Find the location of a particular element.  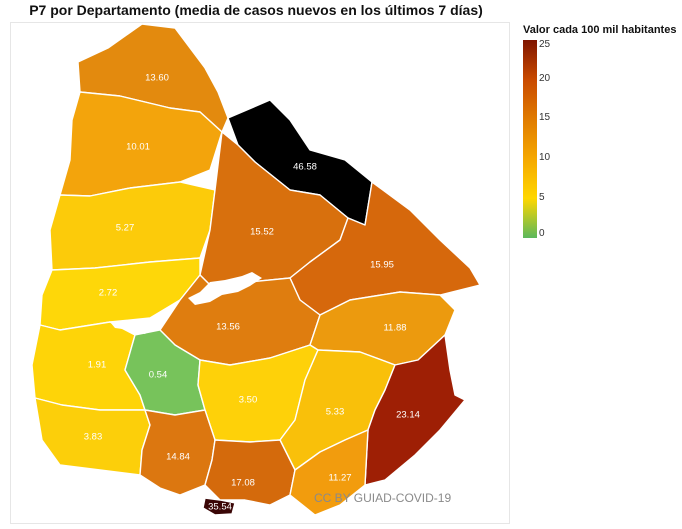

legend-tick: 25 is located at coordinates (545, 44).